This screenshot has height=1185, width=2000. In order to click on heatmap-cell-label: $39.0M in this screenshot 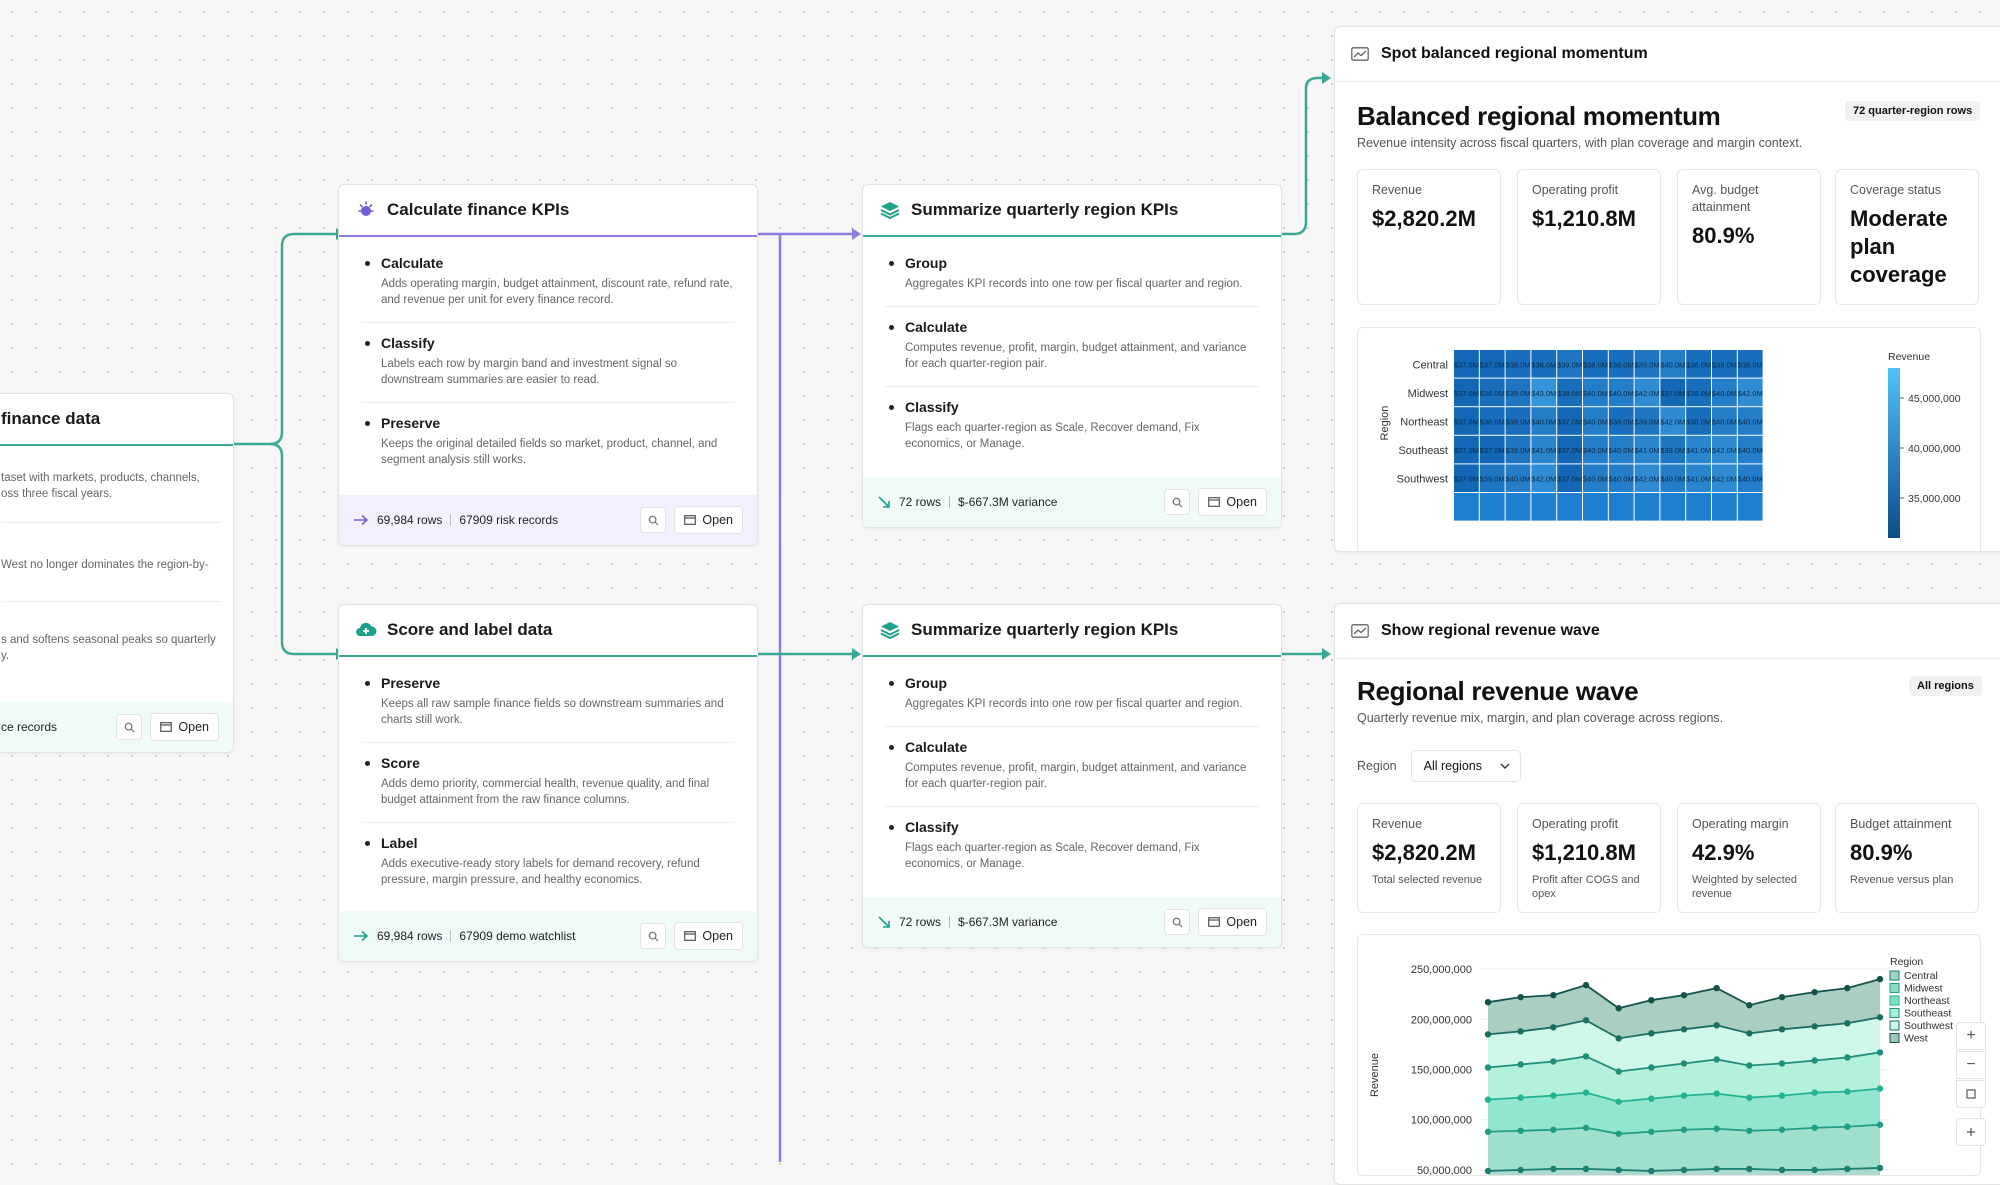, I will do `click(1492, 479)`.